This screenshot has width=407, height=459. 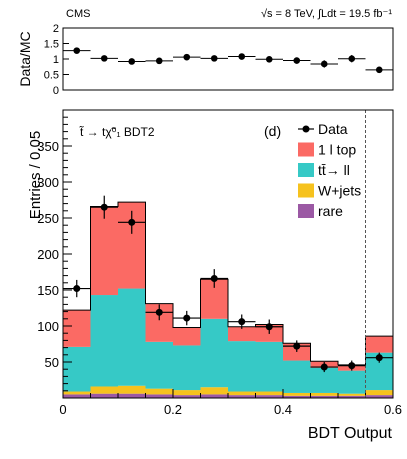 I want to click on ratio-ytick-label: 0.5, so click(x=51, y=76).